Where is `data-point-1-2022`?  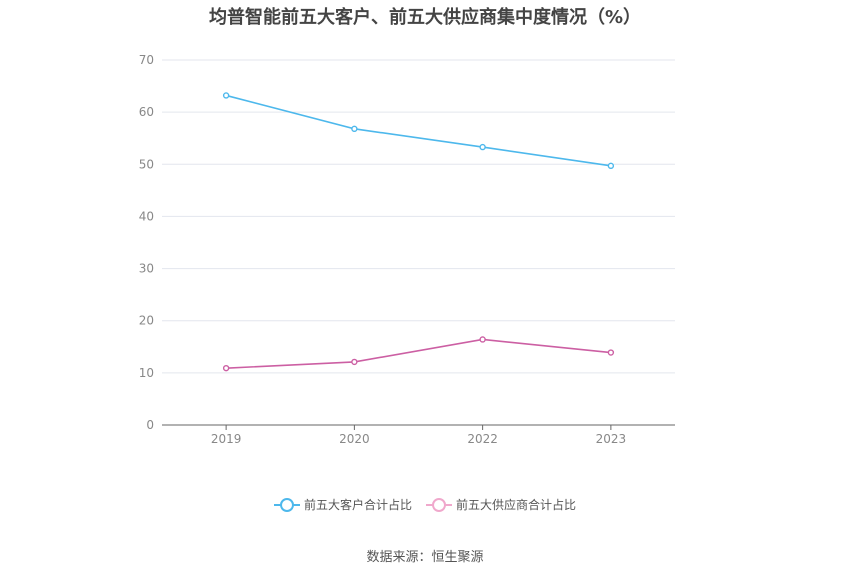
data-point-1-2022 is located at coordinates (482, 339).